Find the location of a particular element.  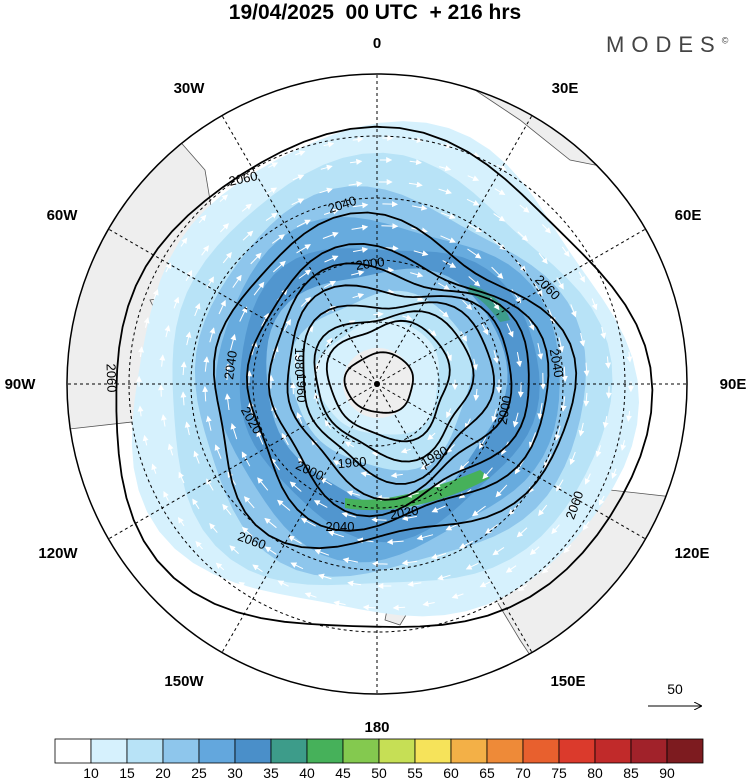

colorbar-tick-label: 25 is located at coordinates (199, 773).